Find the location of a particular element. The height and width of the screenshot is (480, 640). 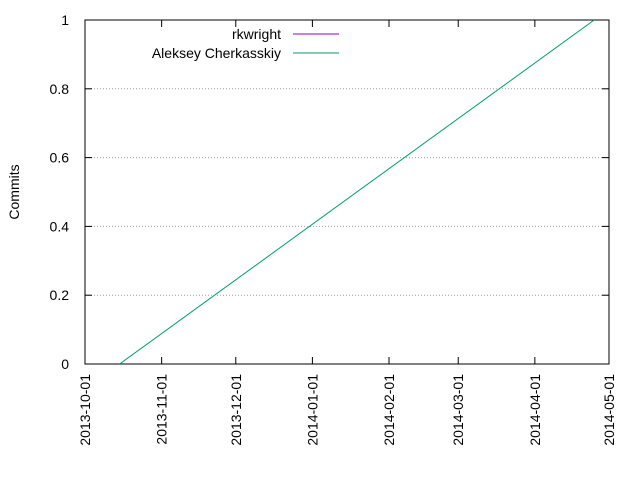

y-tick-label: 0.8 is located at coordinates (60, 89).